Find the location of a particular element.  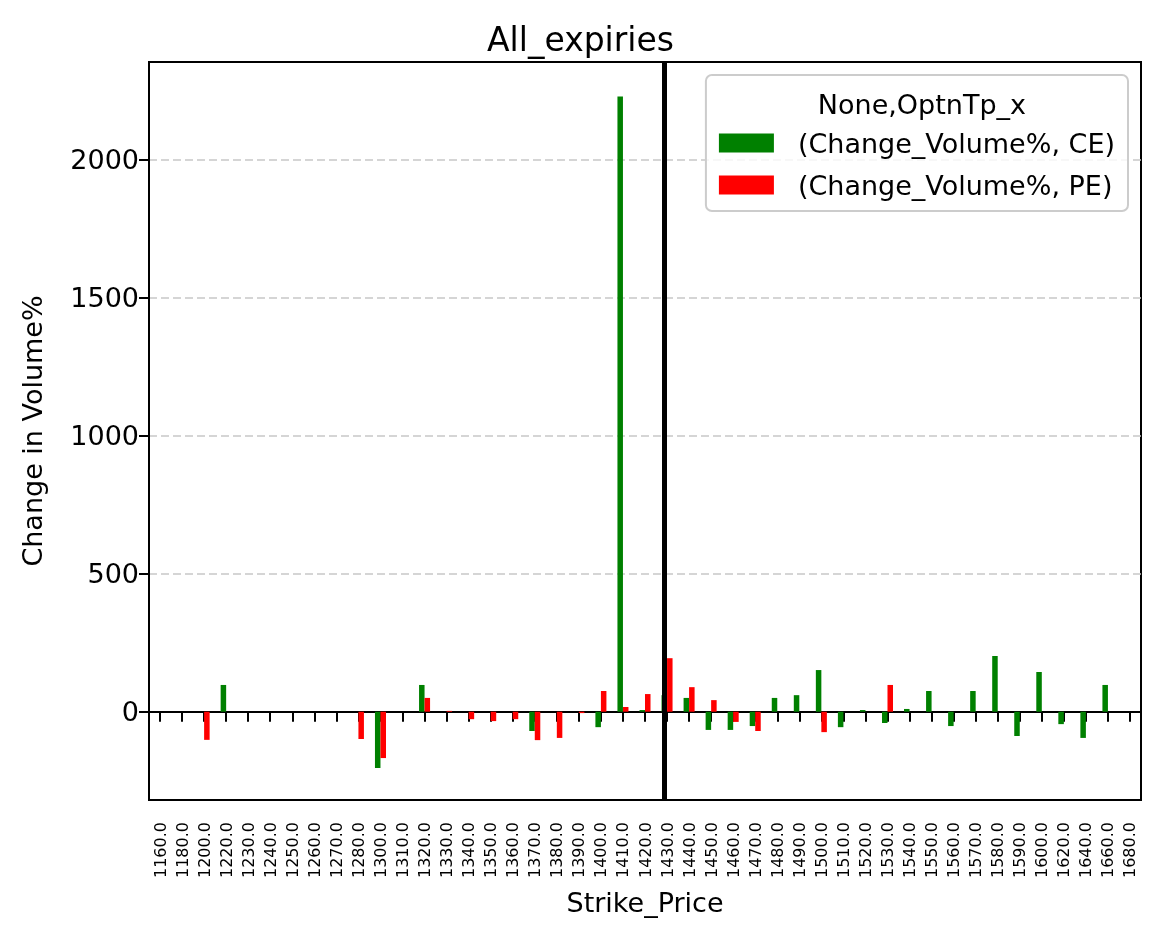

x-tick-label: 1410.0 is located at coordinates (623, 850).